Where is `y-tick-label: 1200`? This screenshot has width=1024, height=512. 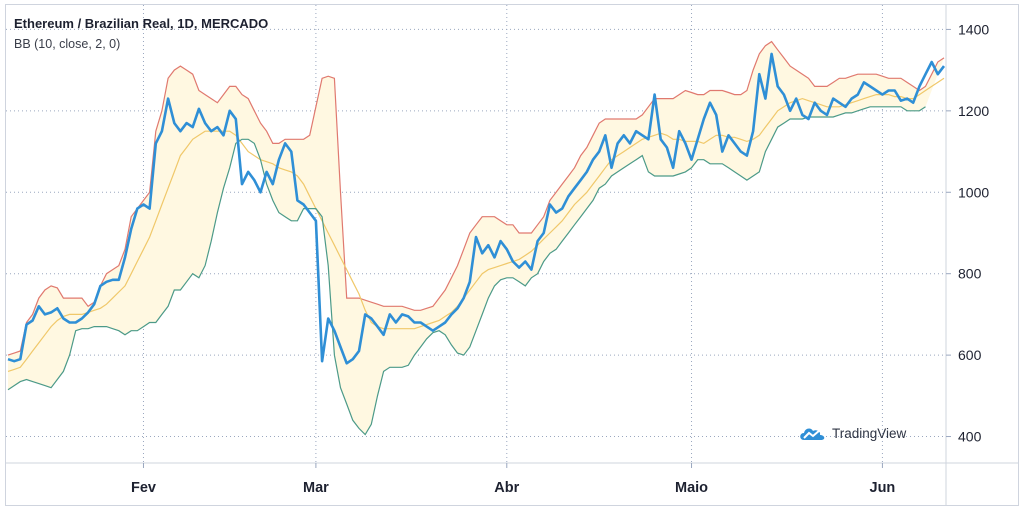 y-tick-label: 1200 is located at coordinates (973, 111).